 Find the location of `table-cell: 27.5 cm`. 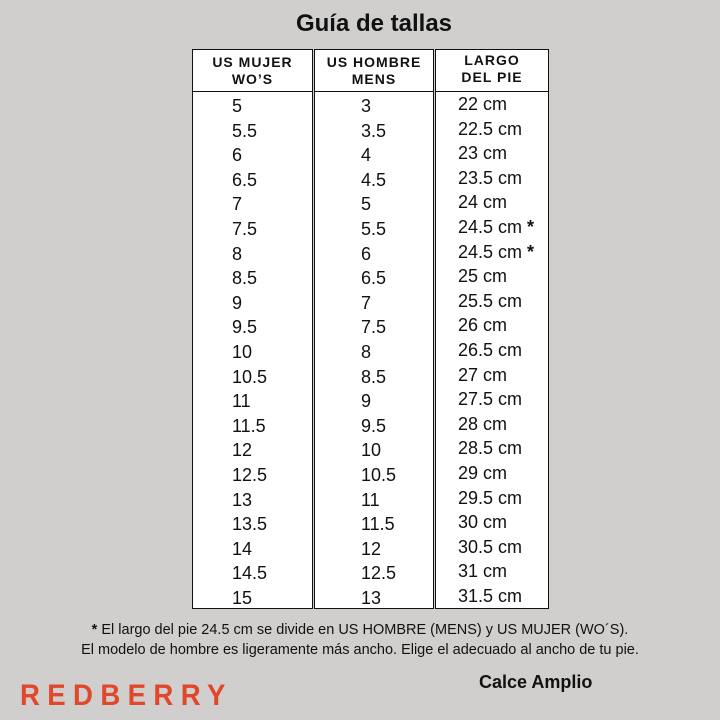

table-cell: 27.5 cm is located at coordinates (492, 399).